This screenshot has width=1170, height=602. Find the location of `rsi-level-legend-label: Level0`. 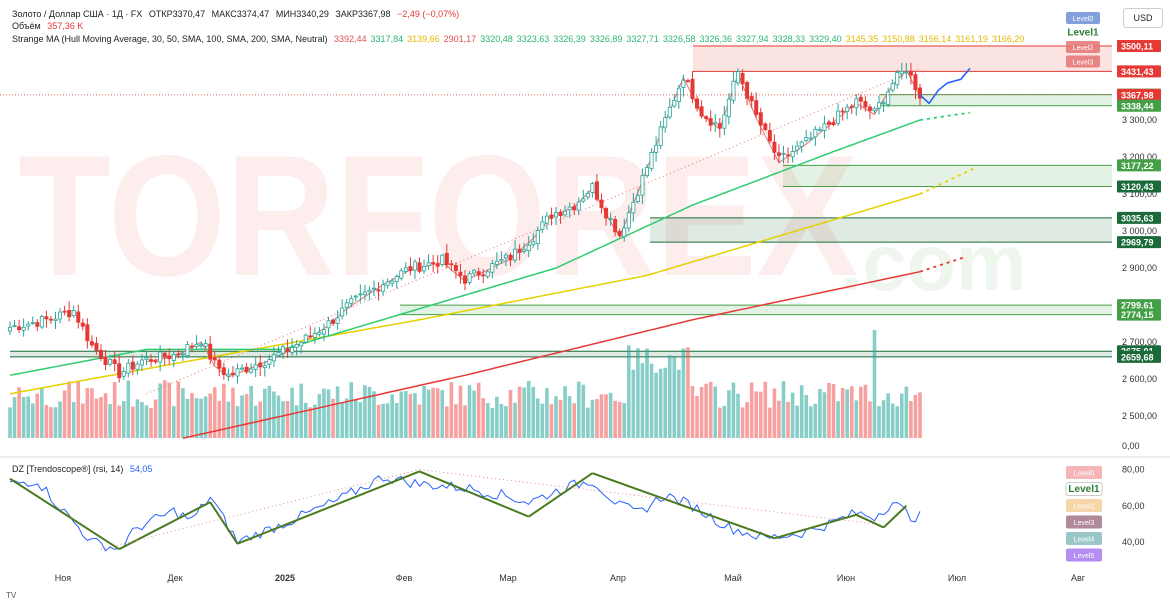

rsi-level-legend-label: Level0 is located at coordinates (1084, 474).